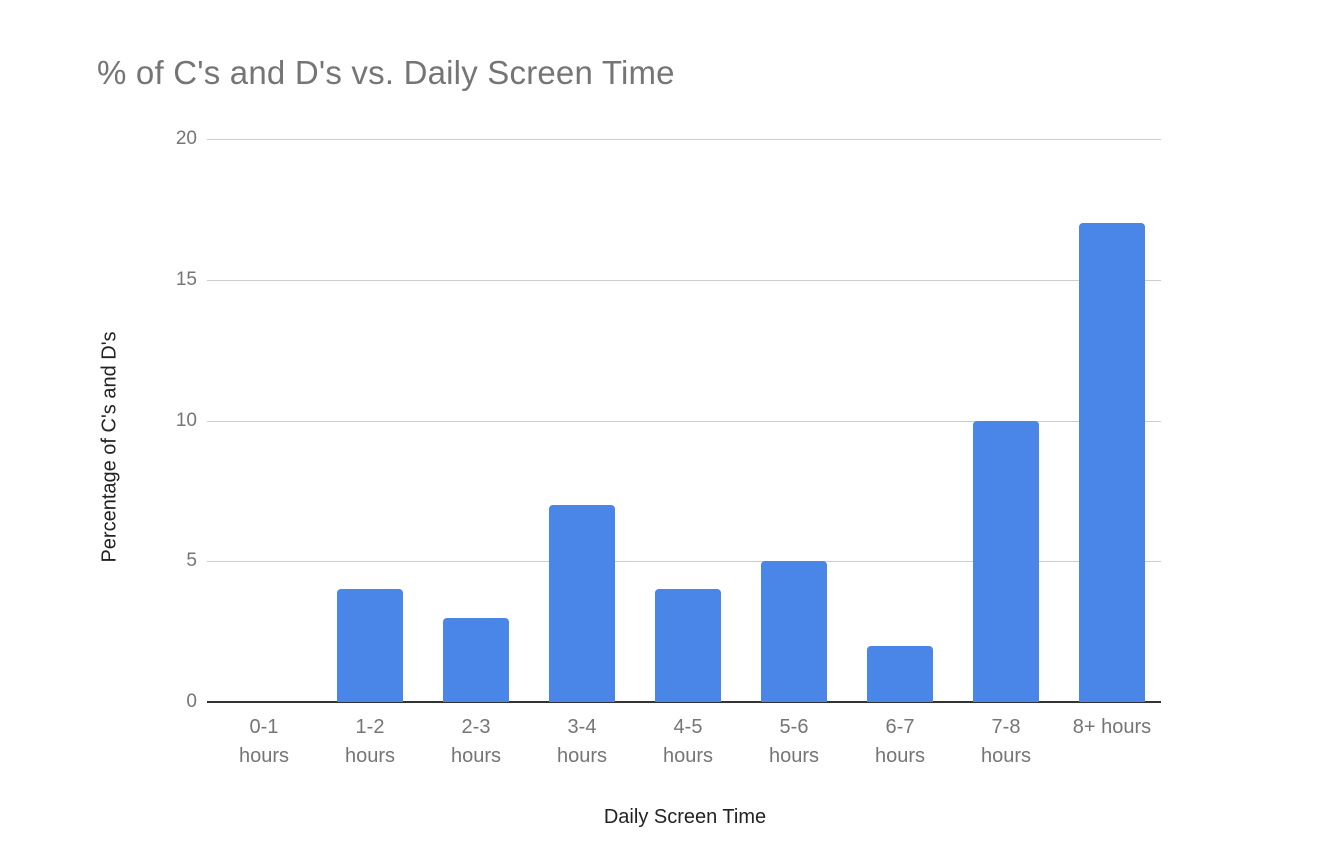 The height and width of the screenshot is (848, 1334). I want to click on x-tick-label: 4-5 hours, so click(688, 741).